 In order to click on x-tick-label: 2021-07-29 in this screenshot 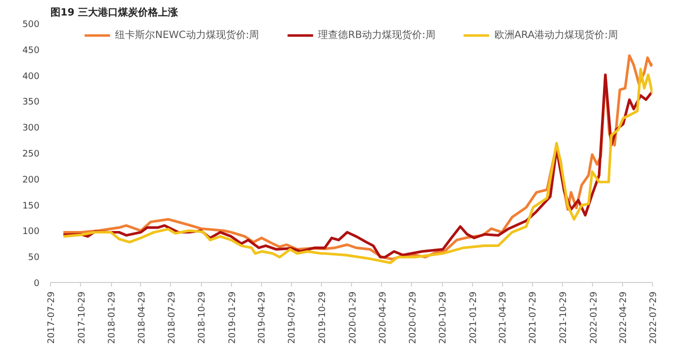, I will do `click(533, 317)`.